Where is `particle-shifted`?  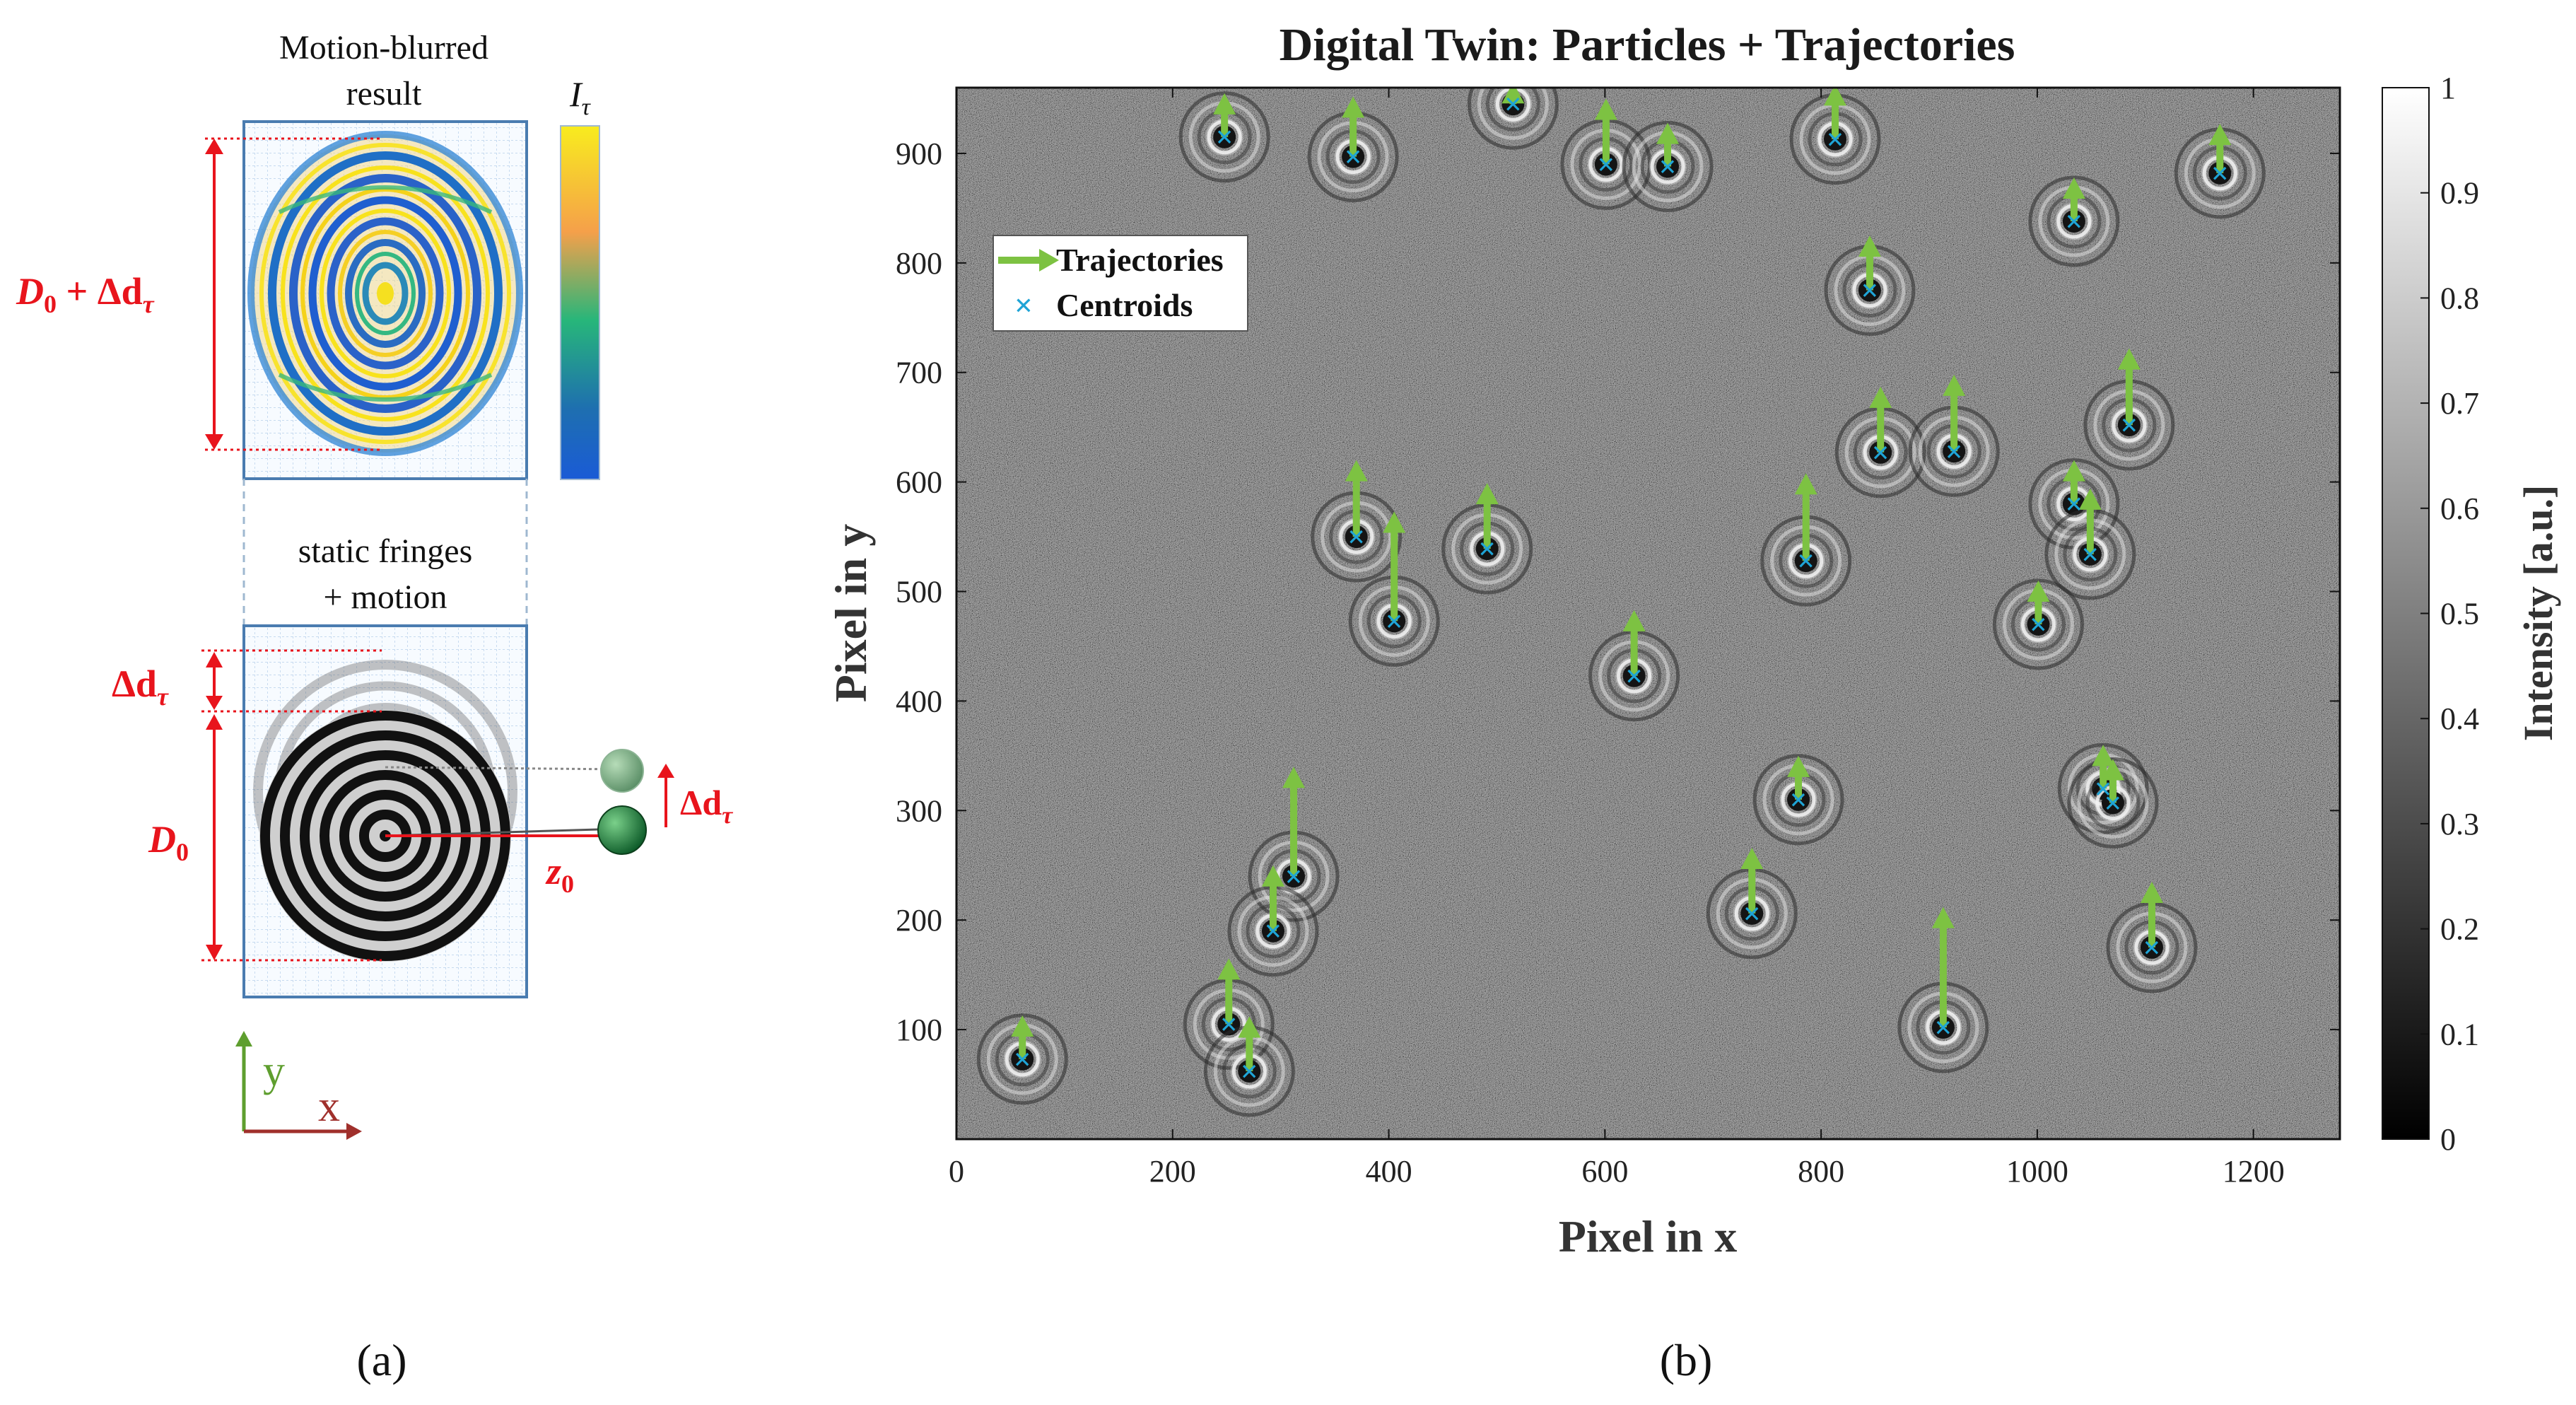
particle-shifted is located at coordinates (622, 771).